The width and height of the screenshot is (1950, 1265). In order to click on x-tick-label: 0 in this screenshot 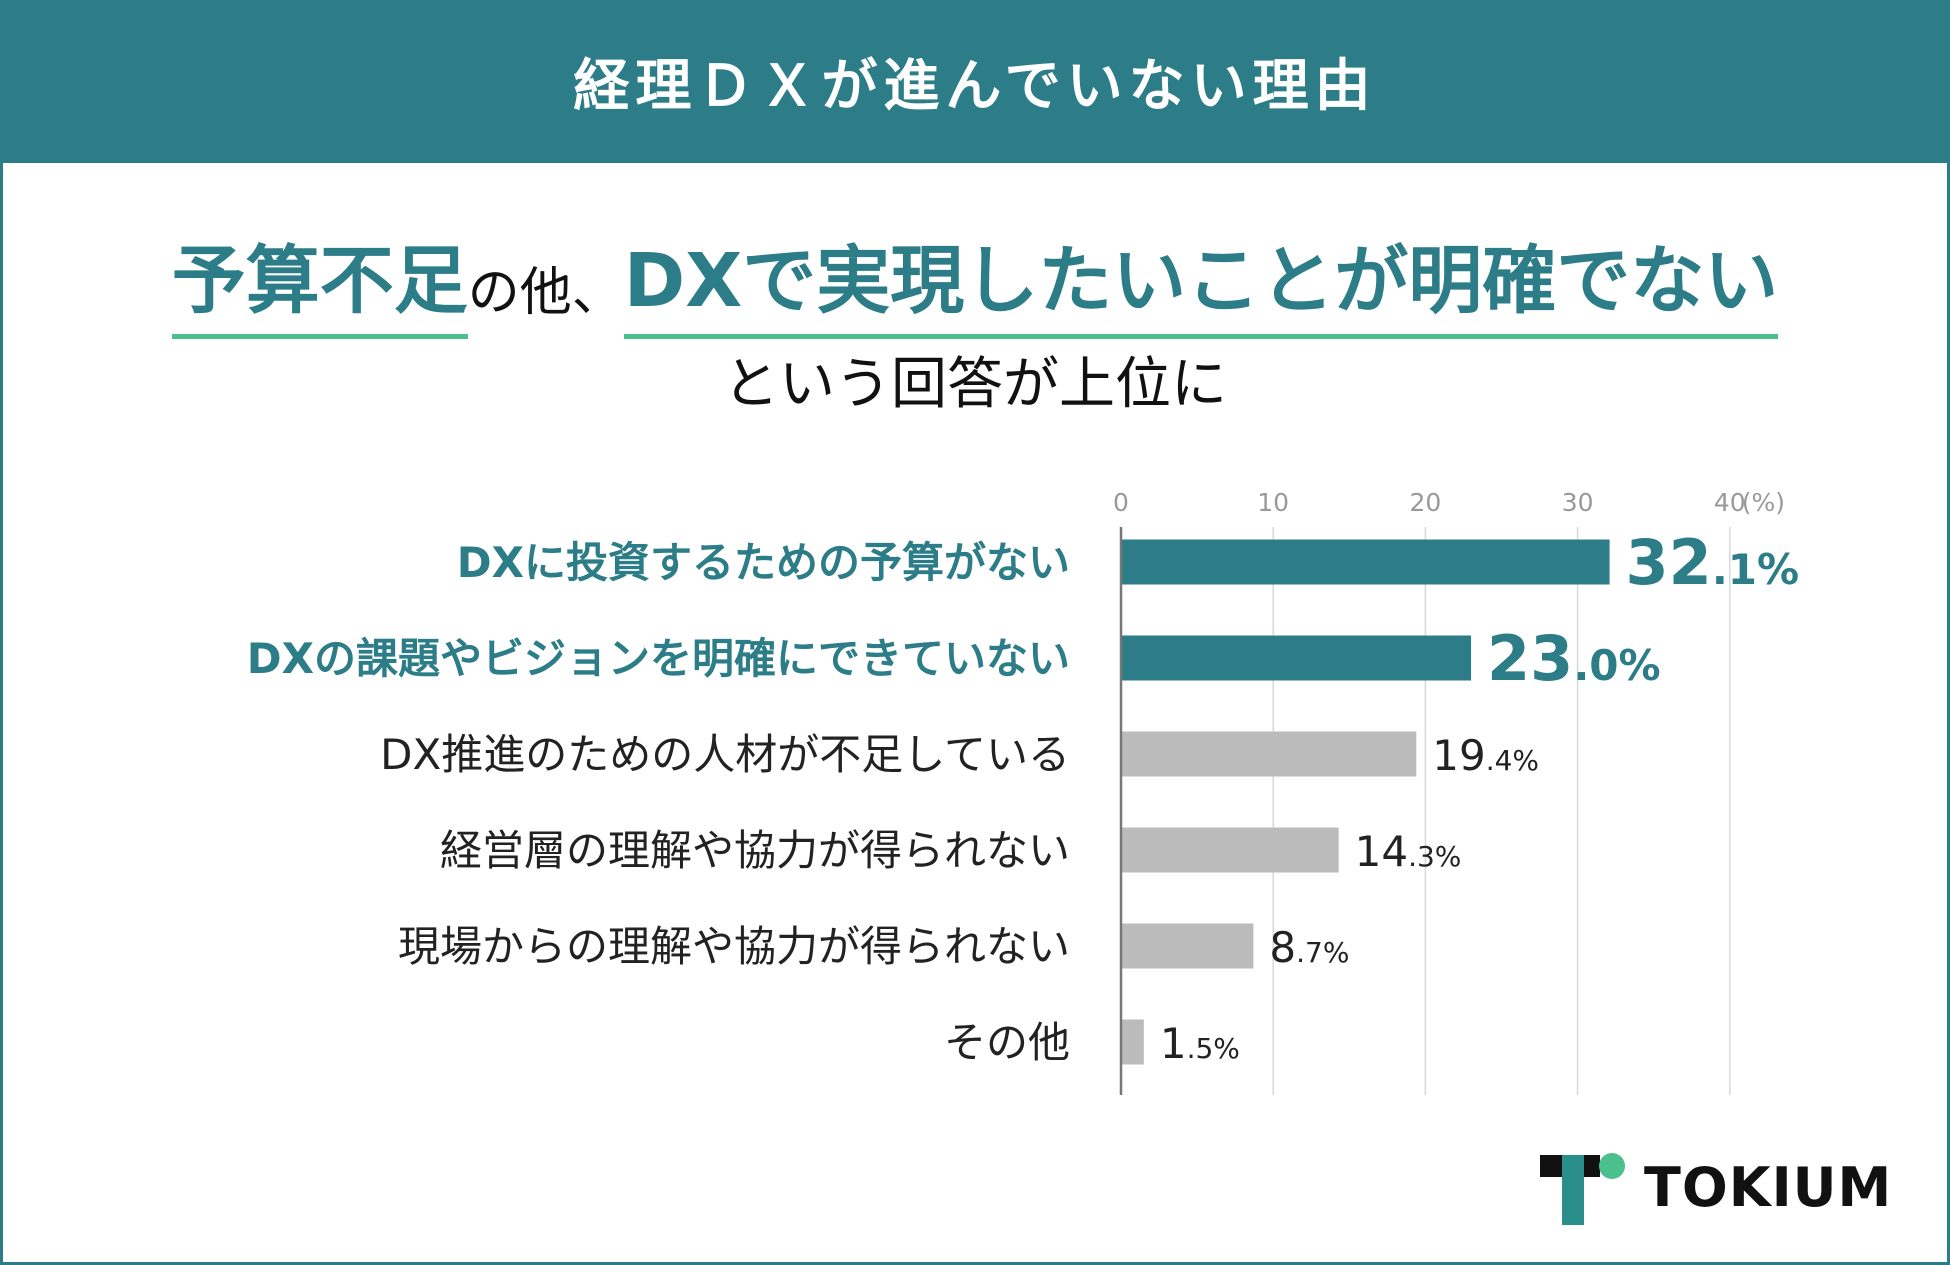, I will do `click(1121, 502)`.